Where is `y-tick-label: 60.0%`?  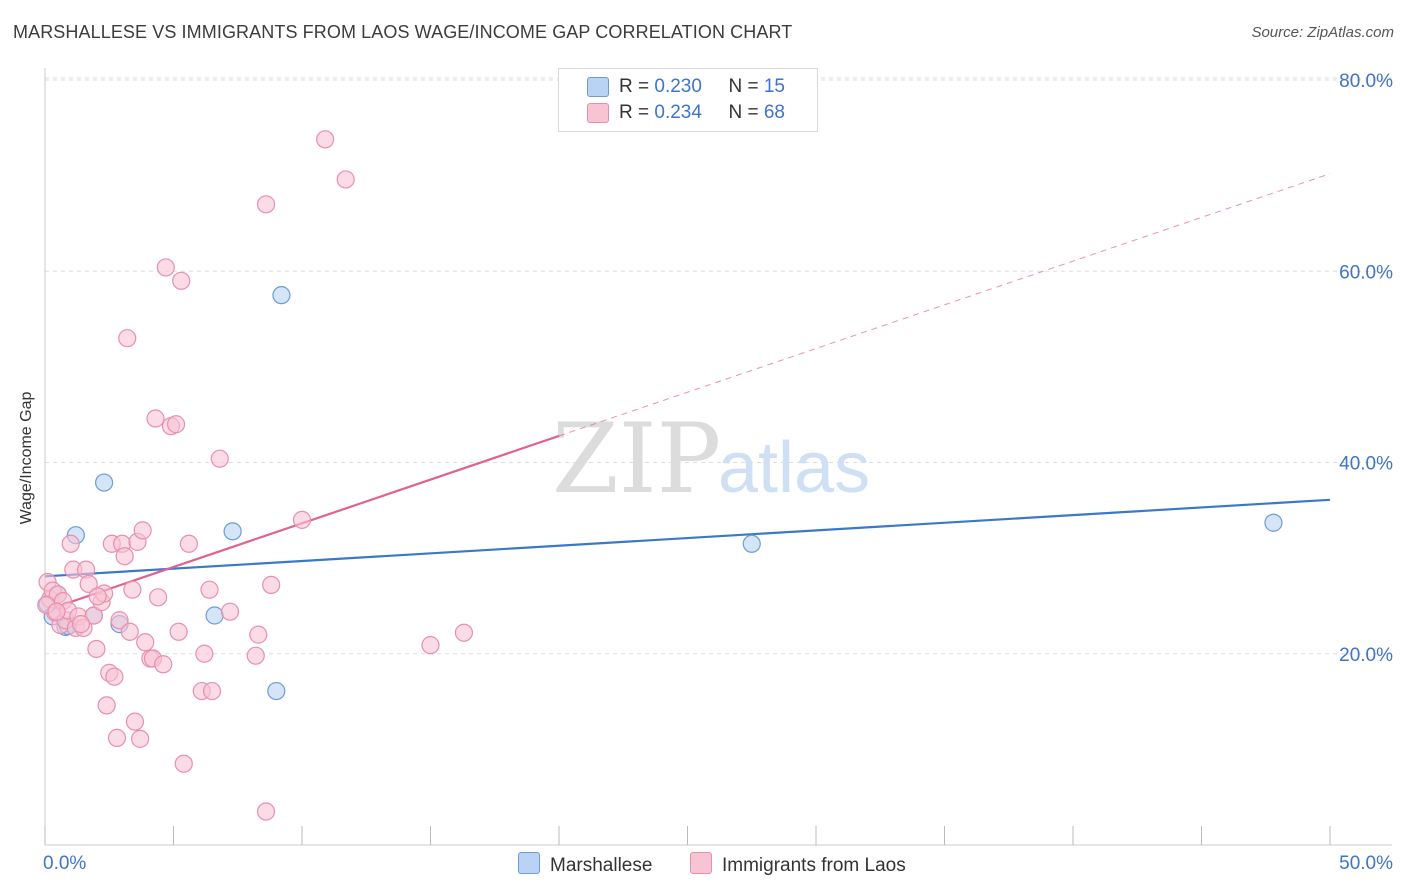
y-tick-label: 60.0% is located at coordinates (1366, 272).